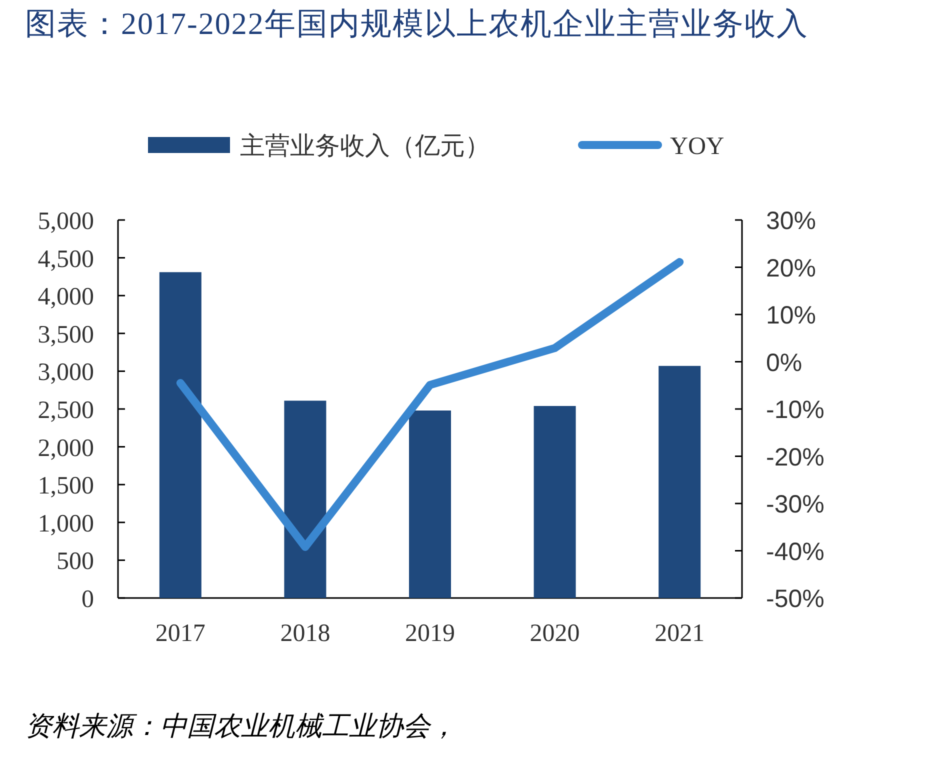 This screenshot has width=948, height=763. What do you see at coordinates (795, 599) in the screenshot?
I see `y2-tick-label: -50%` at bounding box center [795, 599].